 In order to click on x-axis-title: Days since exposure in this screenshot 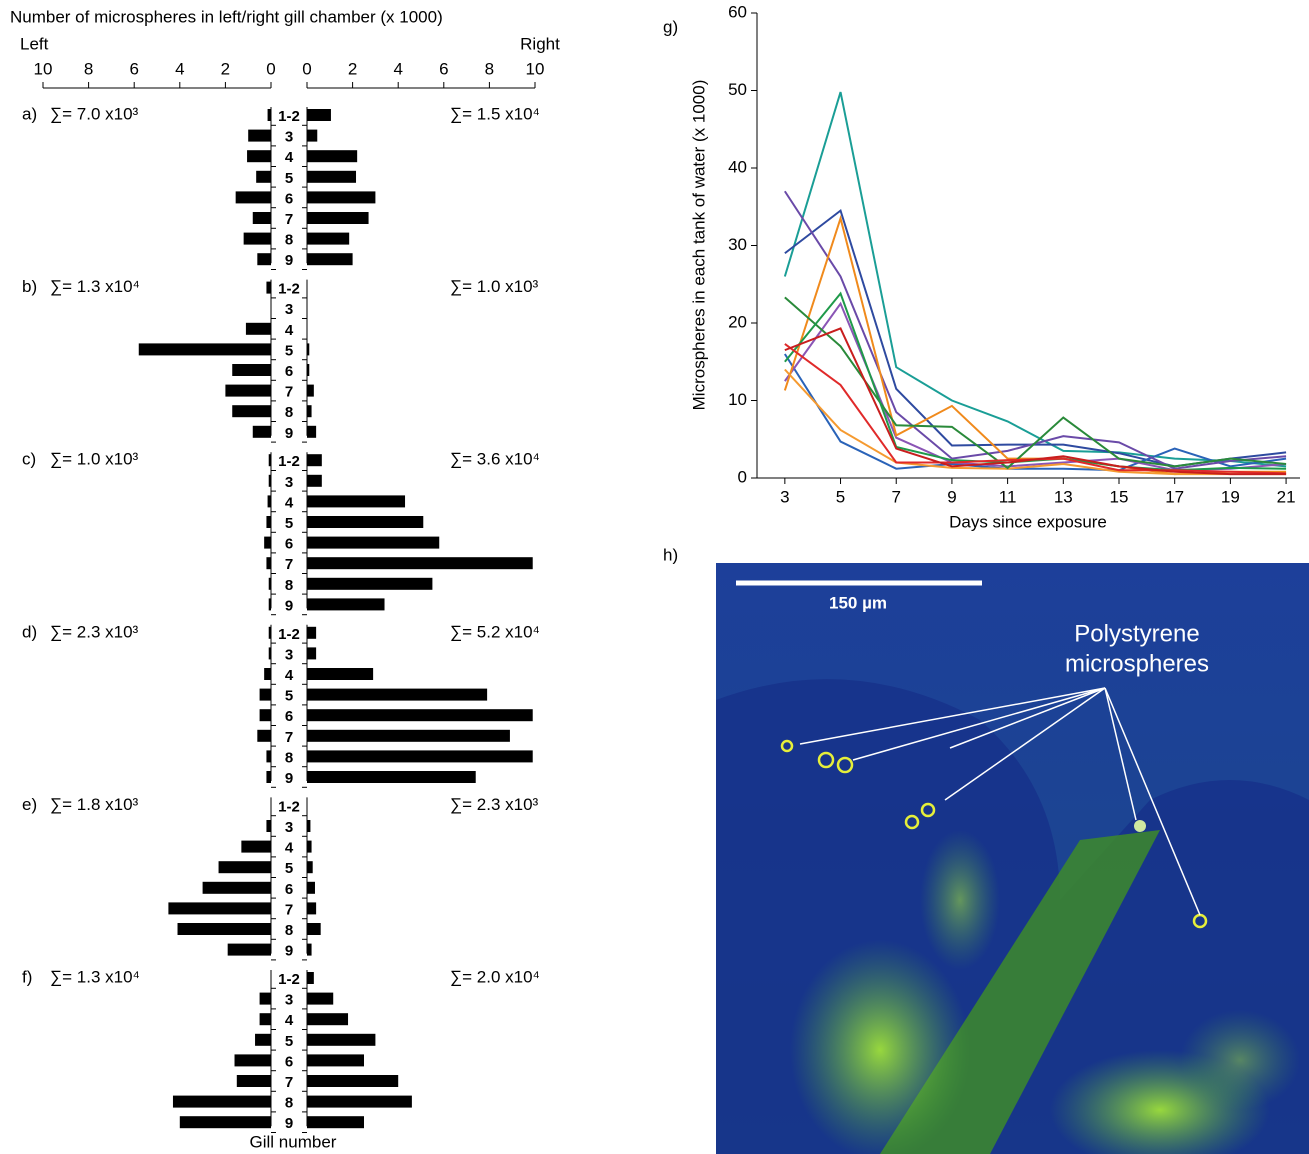, I will do `click(1028, 521)`.